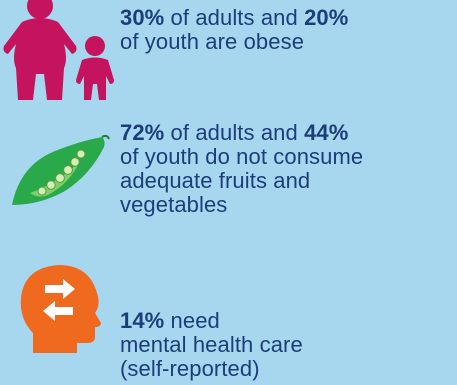 The image size is (457, 385). I want to click on stat-text-fragment: of youth do not consume, so click(242, 156).